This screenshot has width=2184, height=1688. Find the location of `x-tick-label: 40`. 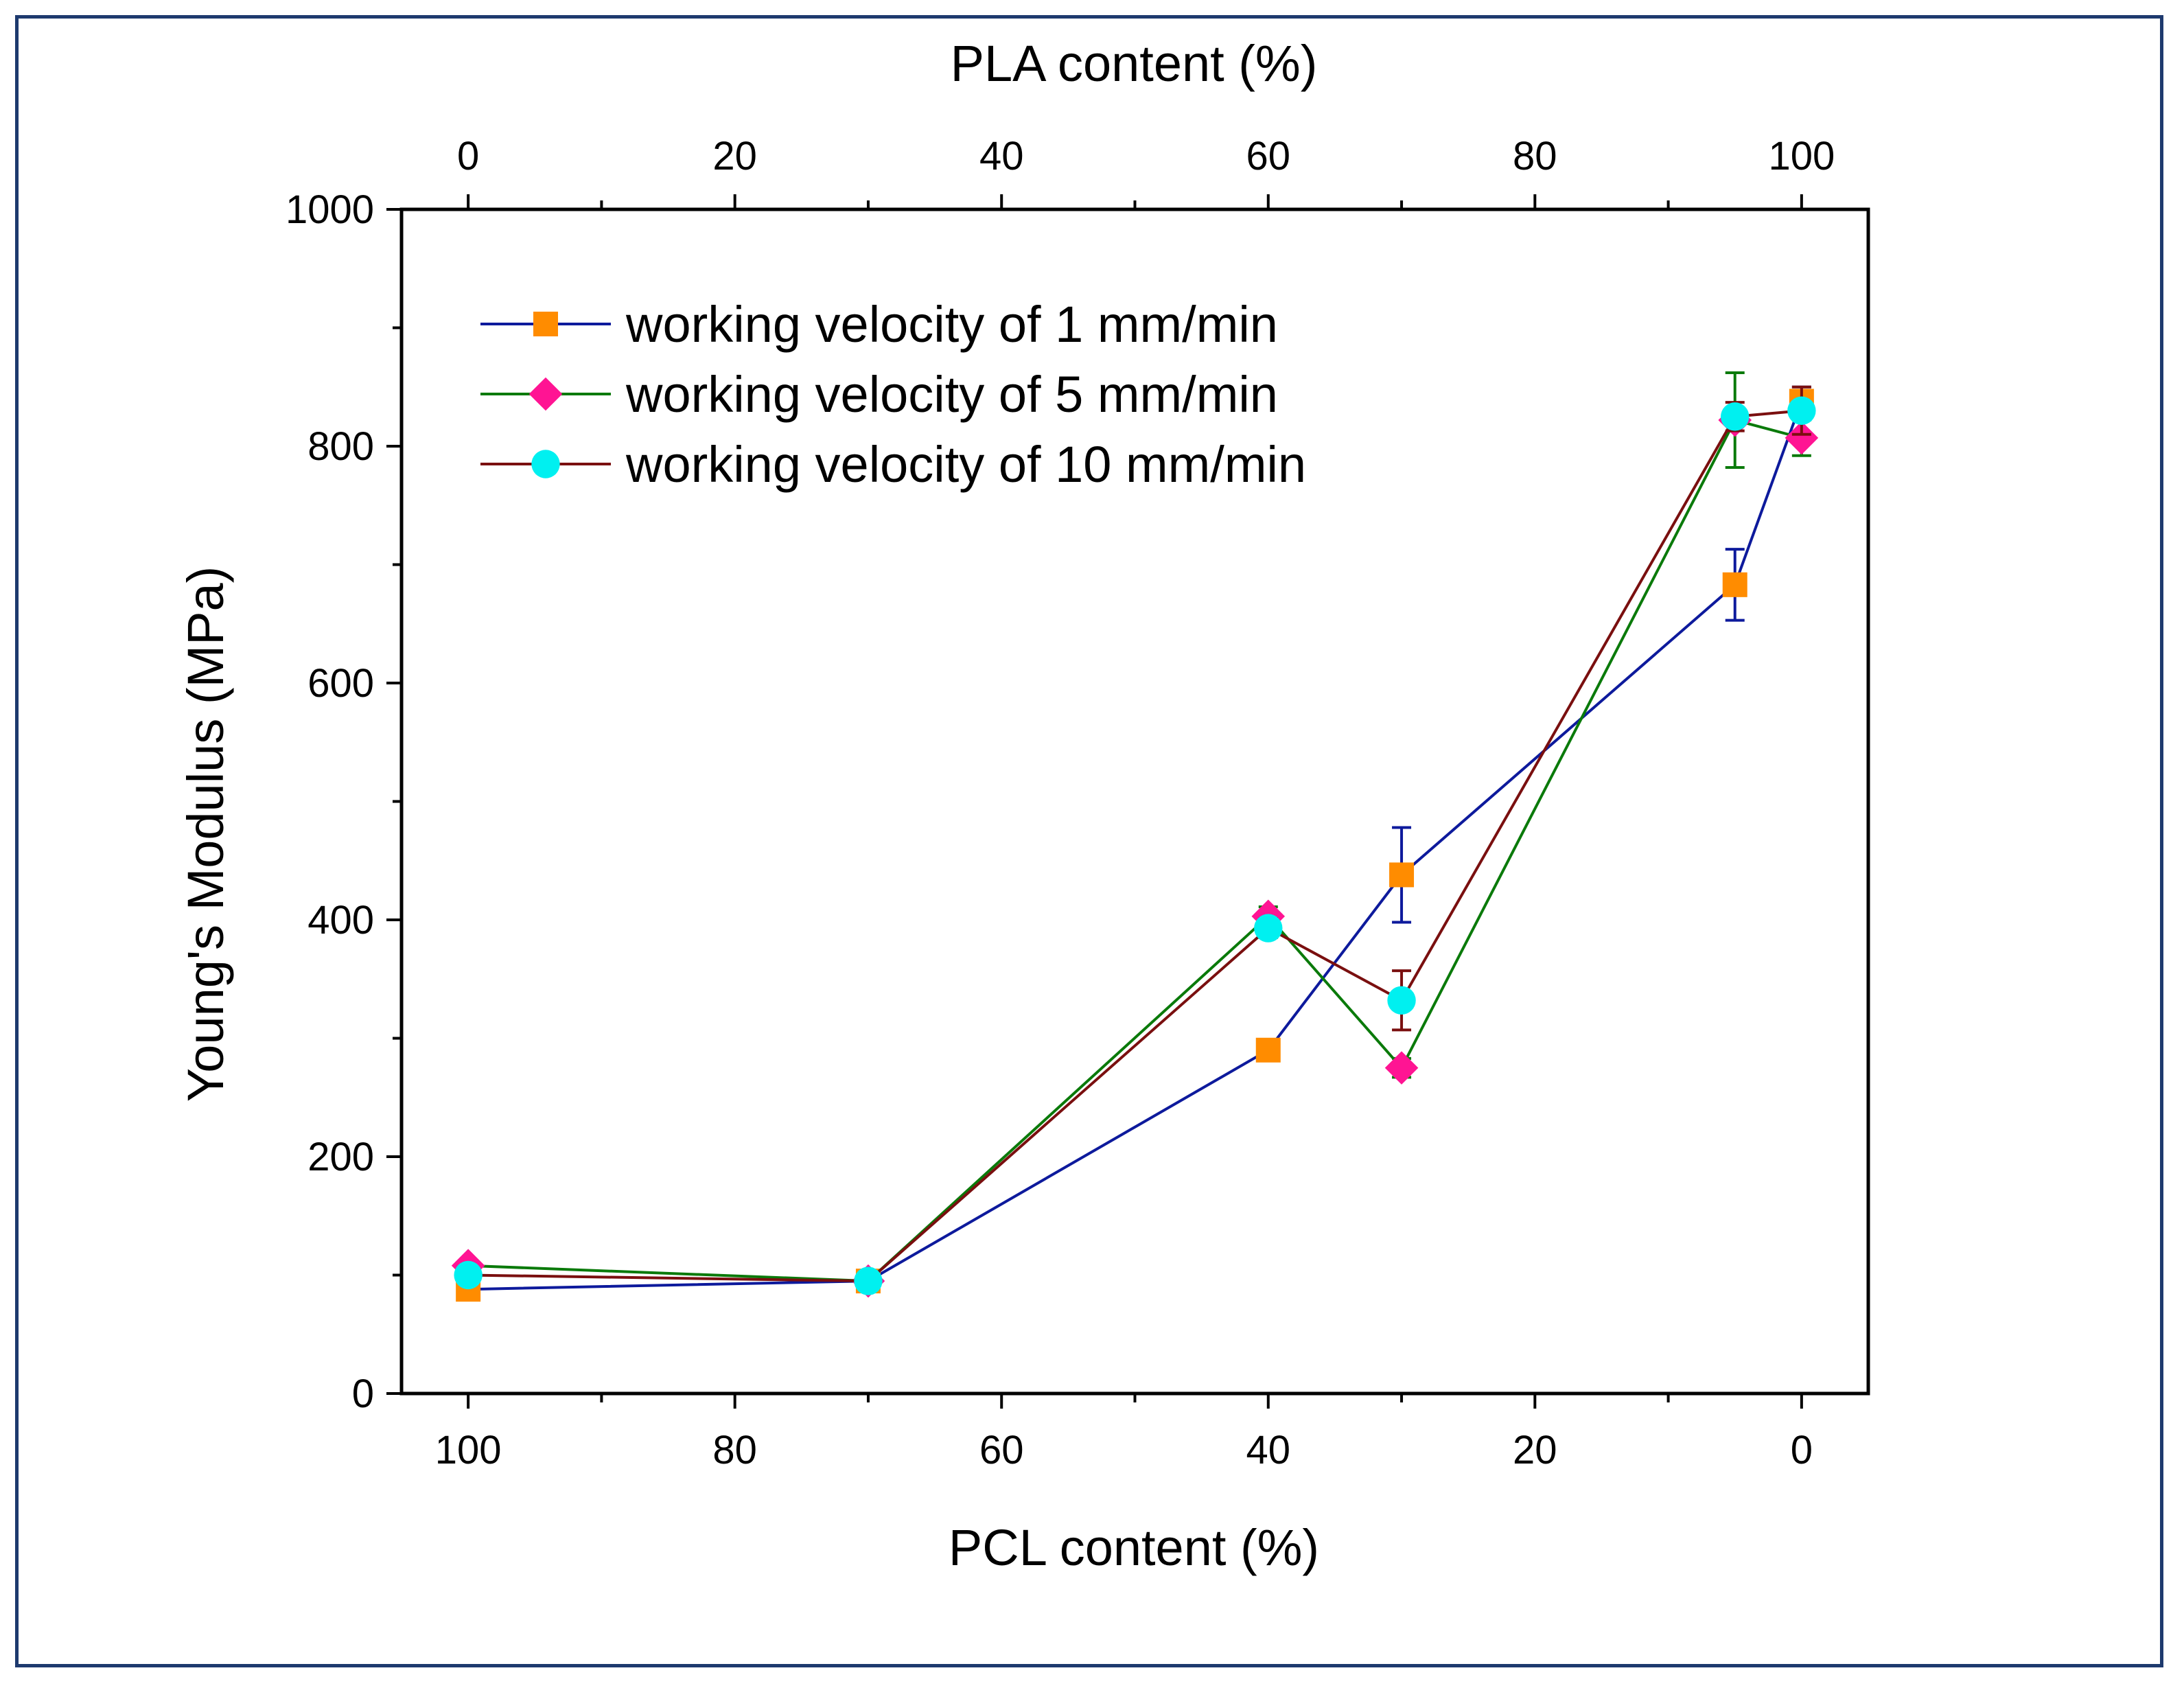

x-tick-label: 40 is located at coordinates (1268, 1450).